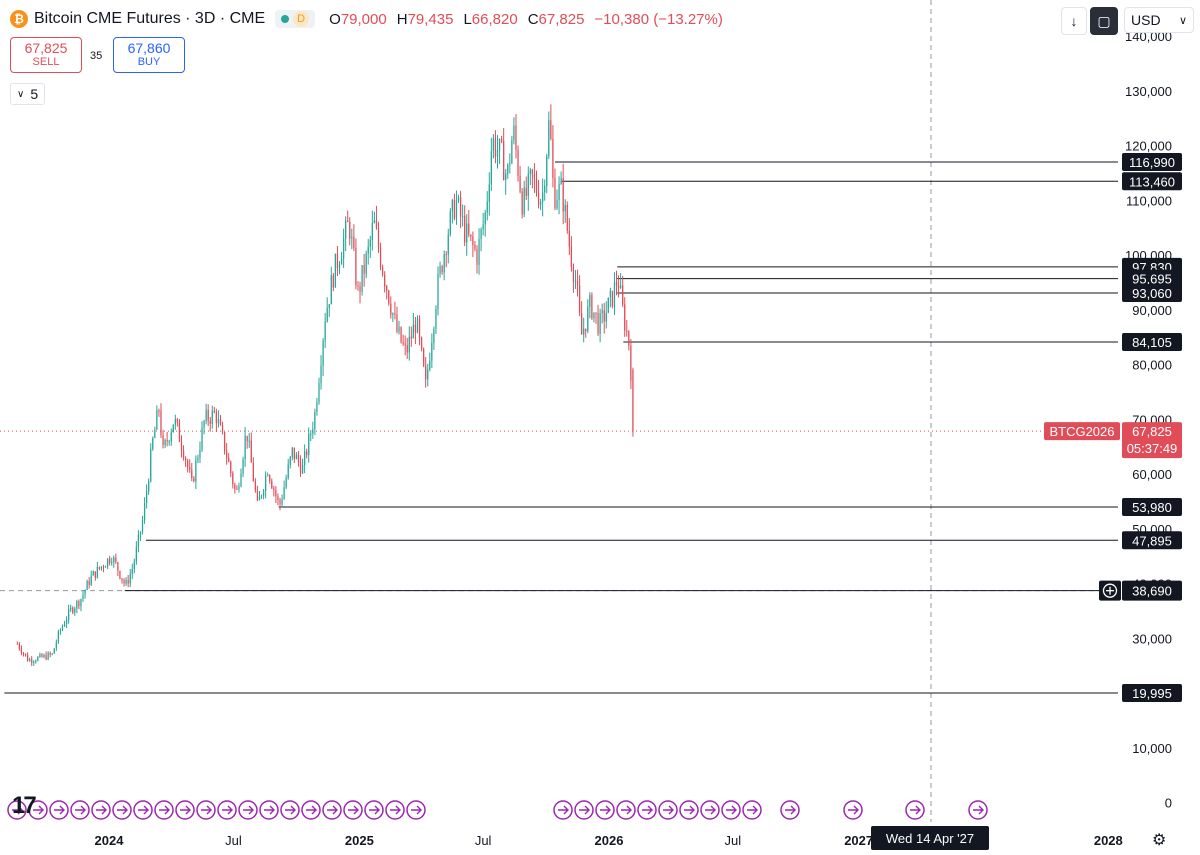  Describe the element at coordinates (28, 94) in the screenshot. I see `indicators-toggle: ∨ 5` at that location.